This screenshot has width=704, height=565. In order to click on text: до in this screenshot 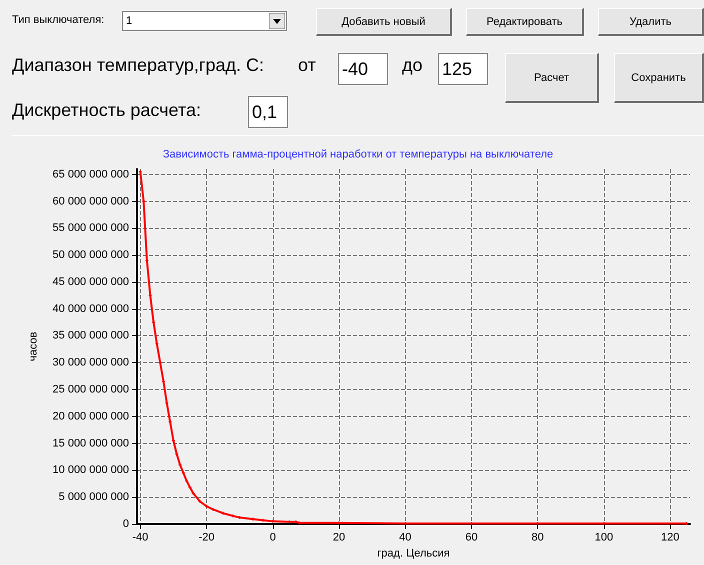, I will do `click(412, 65)`.